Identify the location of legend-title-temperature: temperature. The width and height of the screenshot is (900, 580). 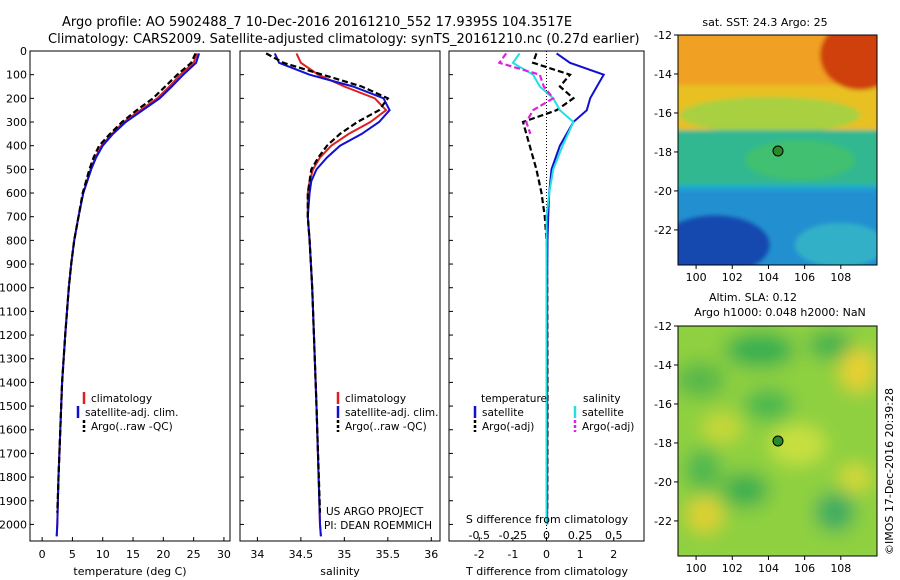
(514, 399).